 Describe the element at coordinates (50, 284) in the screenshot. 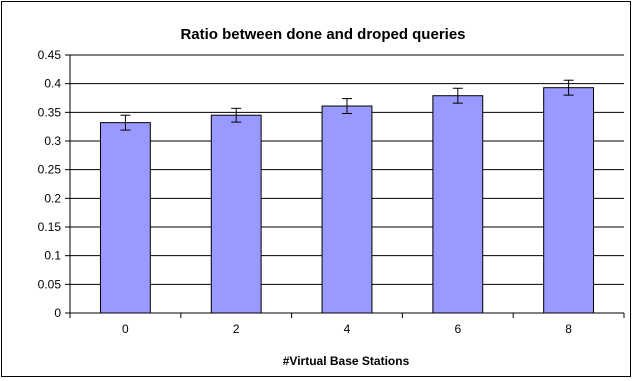

I see `y-tick-label: 0.05` at that location.